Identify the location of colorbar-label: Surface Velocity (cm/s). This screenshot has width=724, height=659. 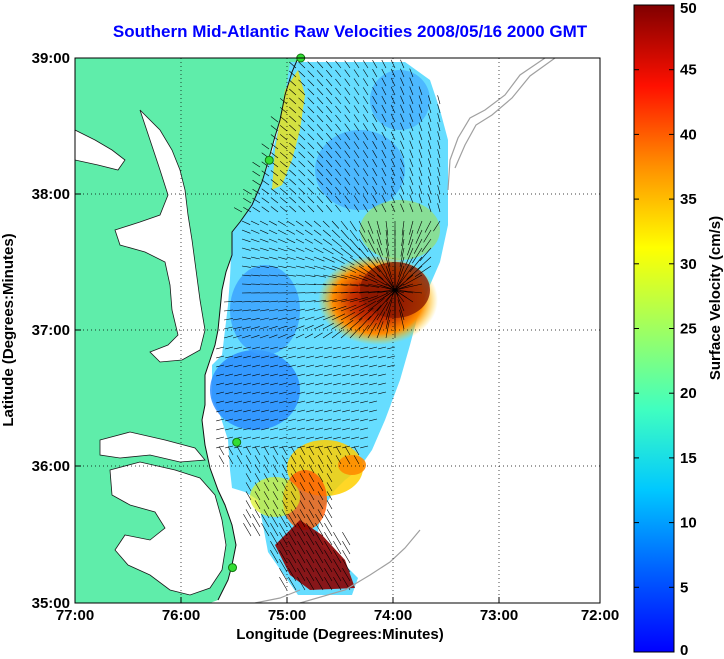
(715, 298).